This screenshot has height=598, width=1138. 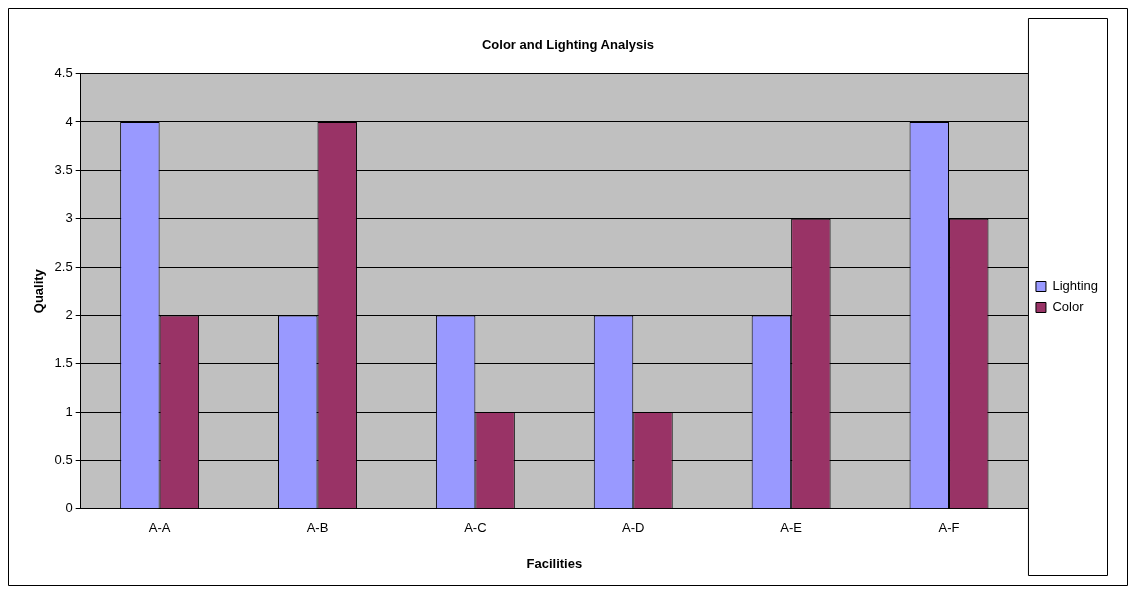 What do you see at coordinates (554, 563) in the screenshot?
I see `x-axis-title: Facilities` at bounding box center [554, 563].